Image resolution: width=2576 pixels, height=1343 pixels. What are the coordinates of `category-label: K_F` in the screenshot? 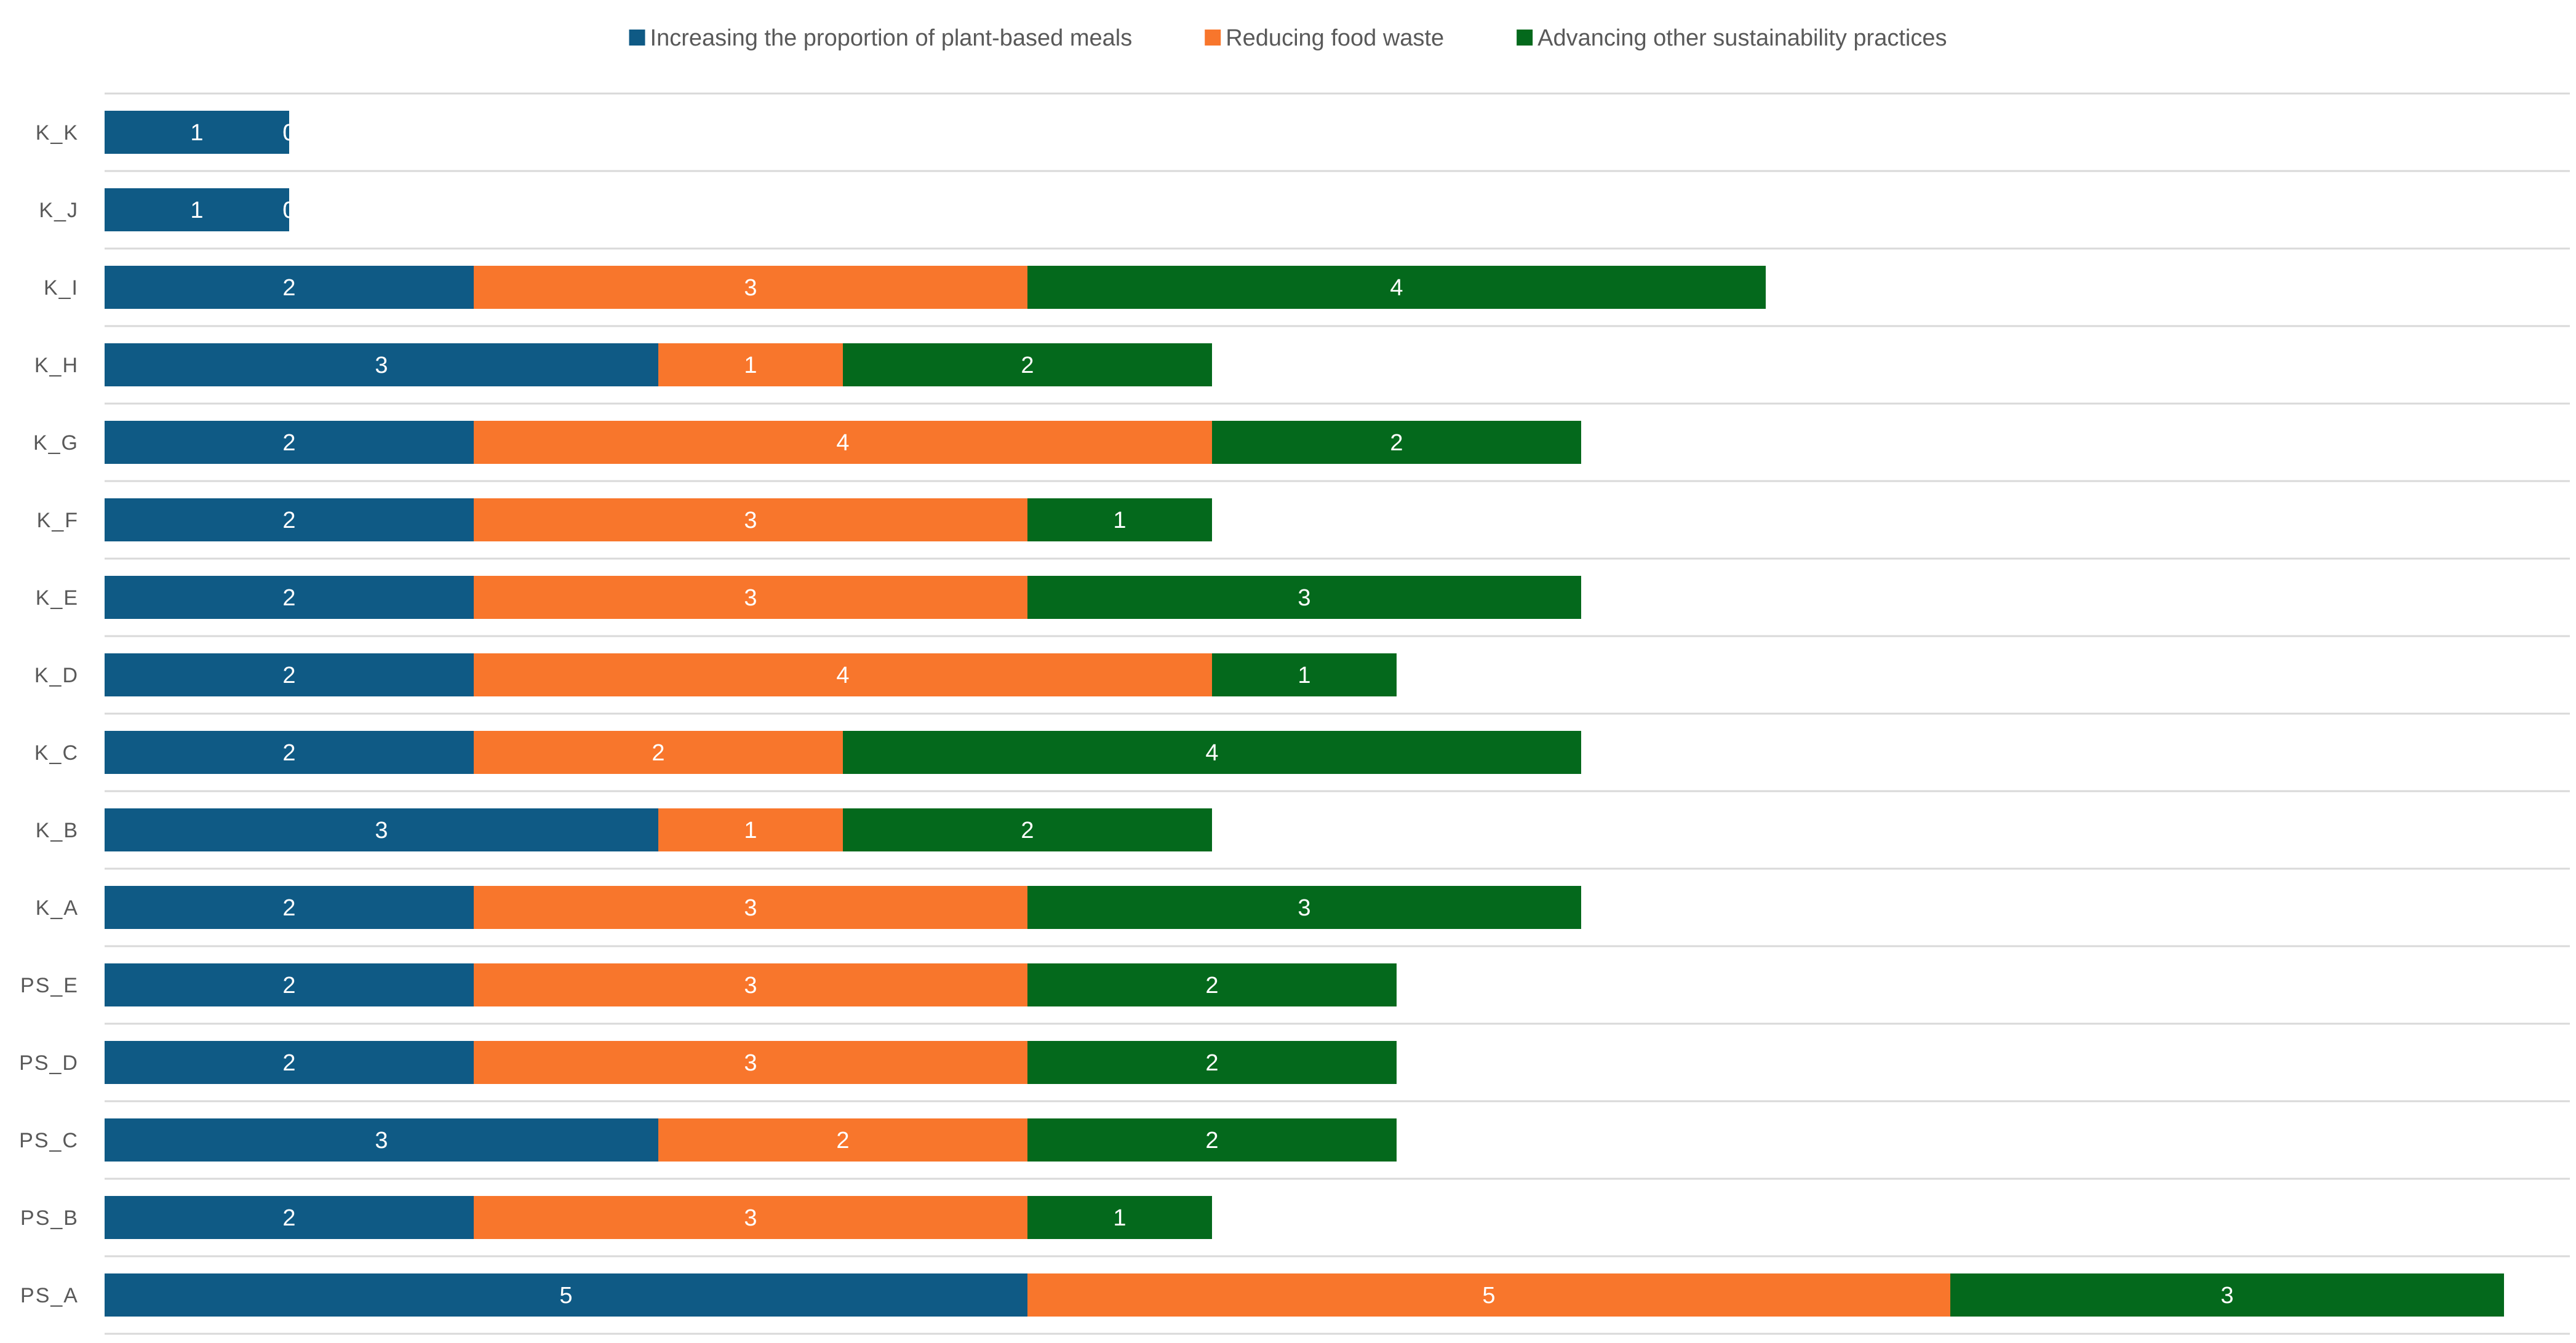 It's located at (58, 520).